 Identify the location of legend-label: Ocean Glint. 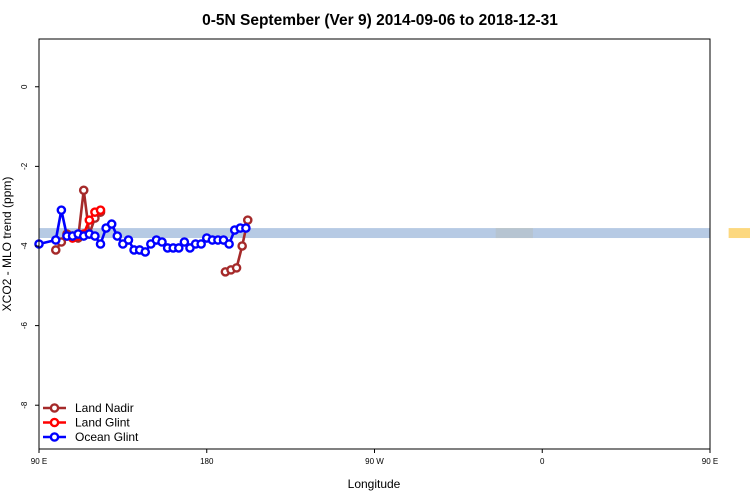
(107, 437).